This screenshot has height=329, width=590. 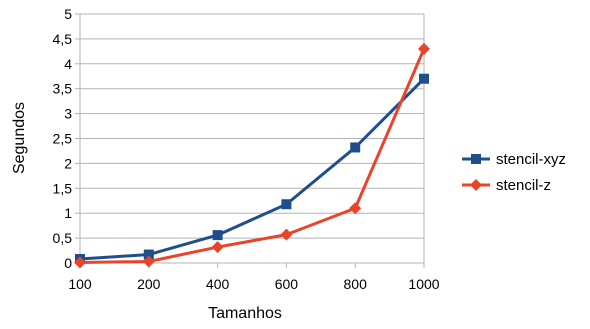 I want to click on y-axis-title: Segundos, so click(x=19, y=138).